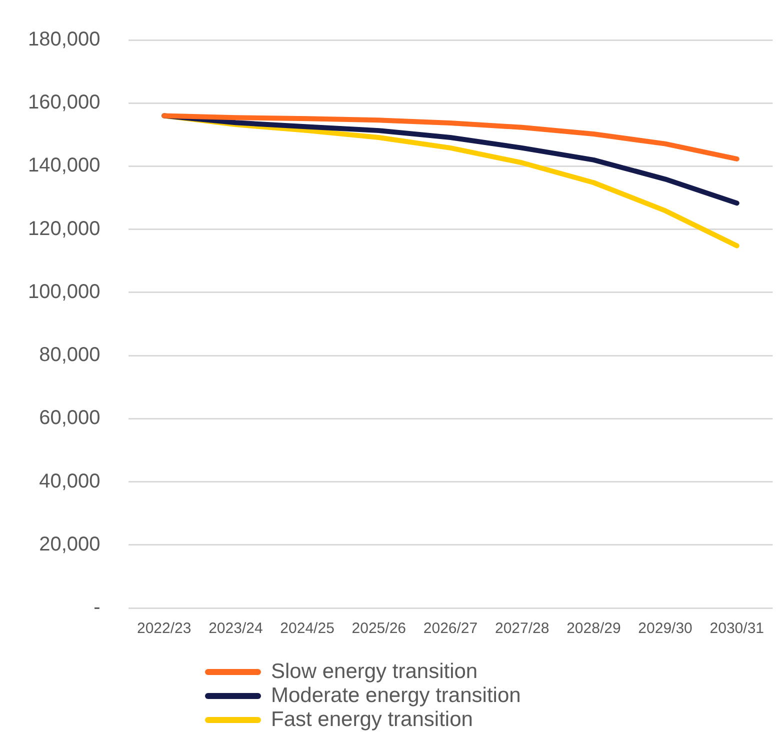  I want to click on y-tick-label: 160,000, so click(64, 103).